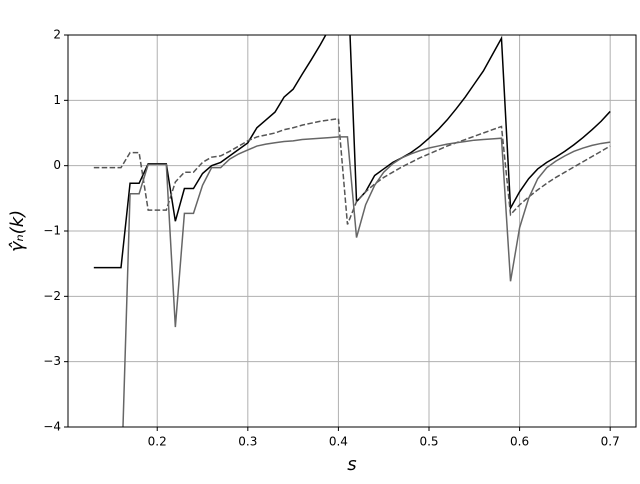  Describe the element at coordinates (57, 100) in the screenshot. I see `y-tick-label: 1` at that location.